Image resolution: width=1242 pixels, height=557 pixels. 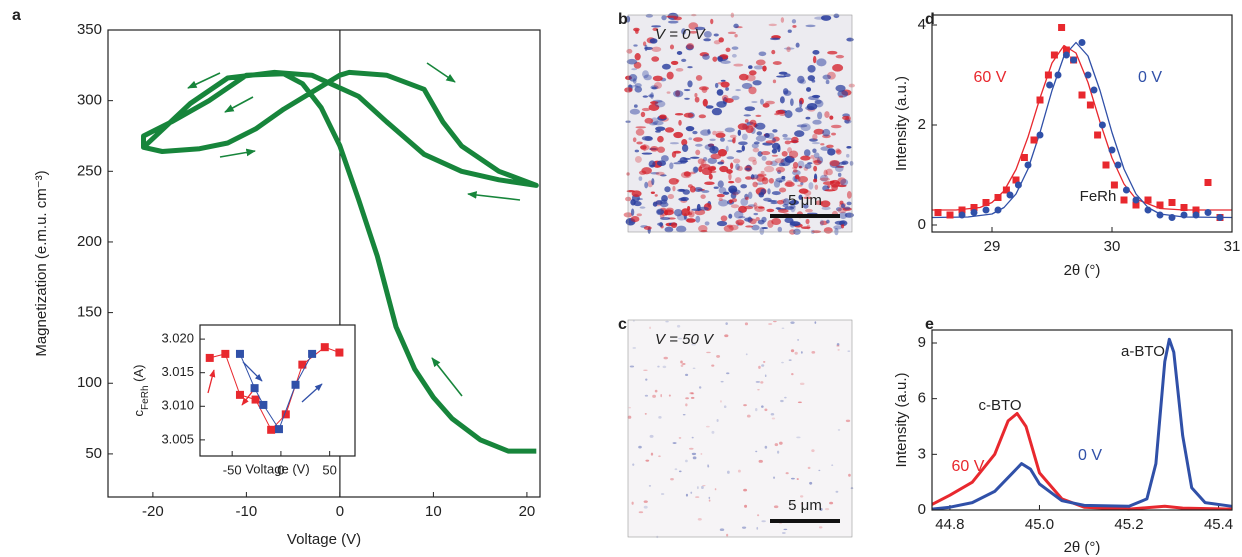 I want to click on micrograph-frame, so click(x=740, y=123).